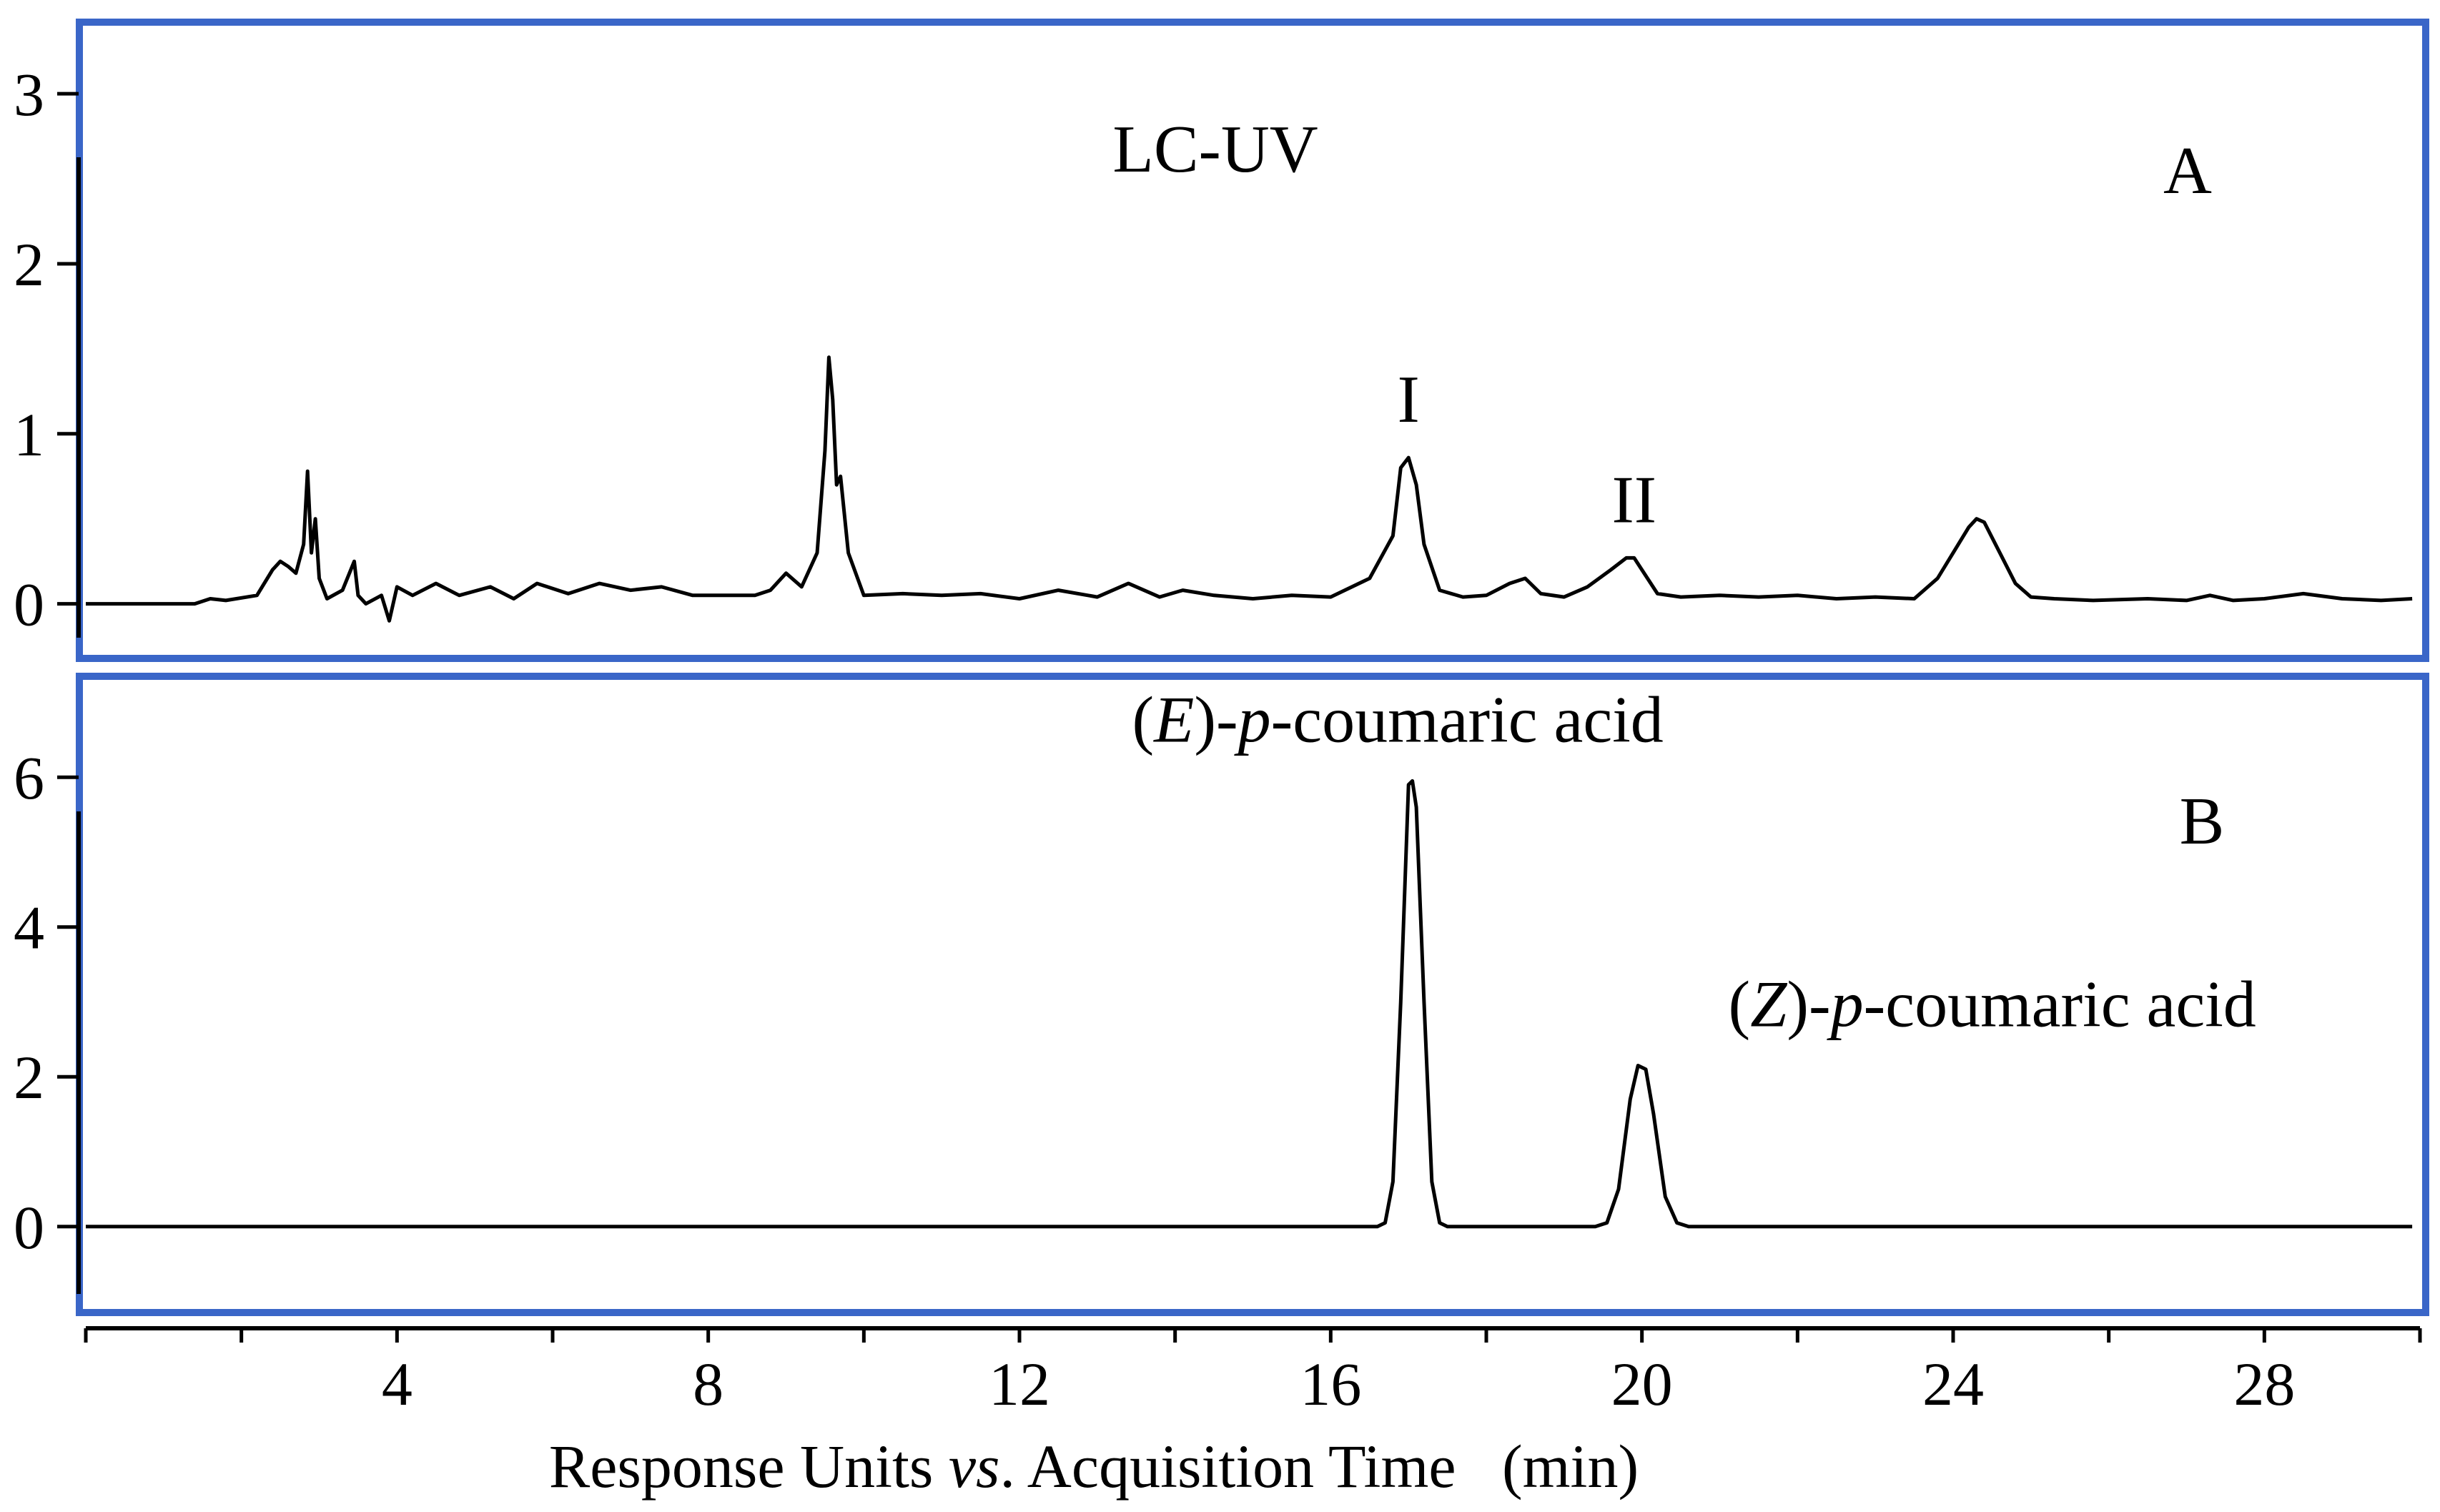  What do you see at coordinates (47, 1018) in the screenshot?
I see `panel-b-y-axis: 0 2 4 6` at bounding box center [47, 1018].